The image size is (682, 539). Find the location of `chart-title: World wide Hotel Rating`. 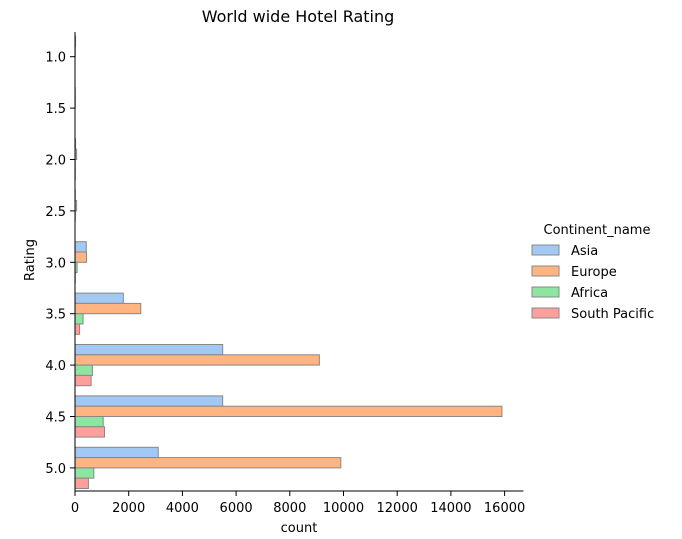

chart-title: World wide Hotel Rating is located at coordinates (298, 16).